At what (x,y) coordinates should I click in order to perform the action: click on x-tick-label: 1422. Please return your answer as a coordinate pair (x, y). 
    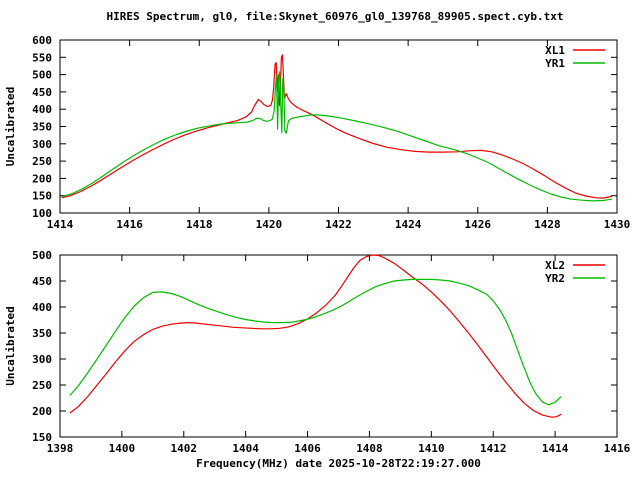
    Looking at the image, I should click on (338, 224).